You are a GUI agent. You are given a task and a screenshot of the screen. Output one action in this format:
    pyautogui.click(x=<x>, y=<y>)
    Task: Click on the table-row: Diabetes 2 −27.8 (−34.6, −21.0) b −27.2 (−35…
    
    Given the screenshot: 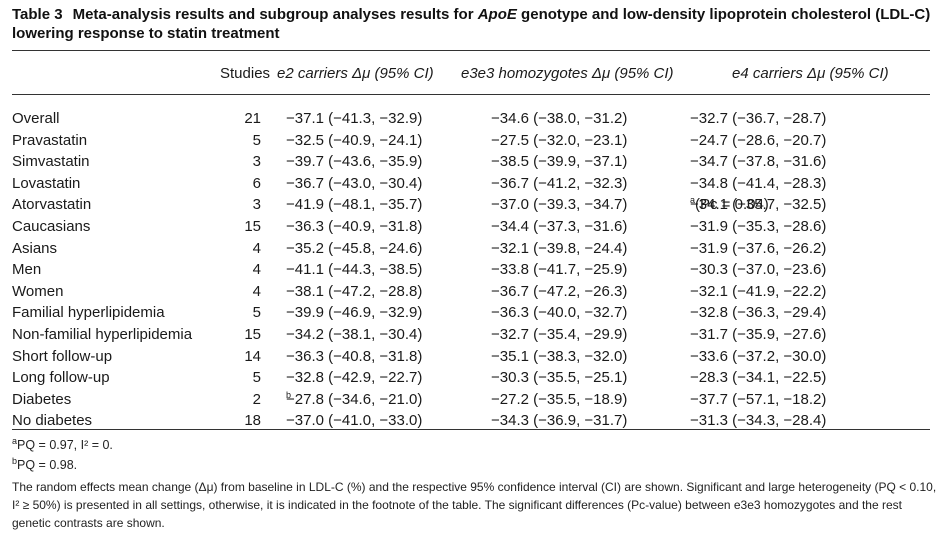 What is the action you would take?
    pyautogui.click(x=471, y=400)
    